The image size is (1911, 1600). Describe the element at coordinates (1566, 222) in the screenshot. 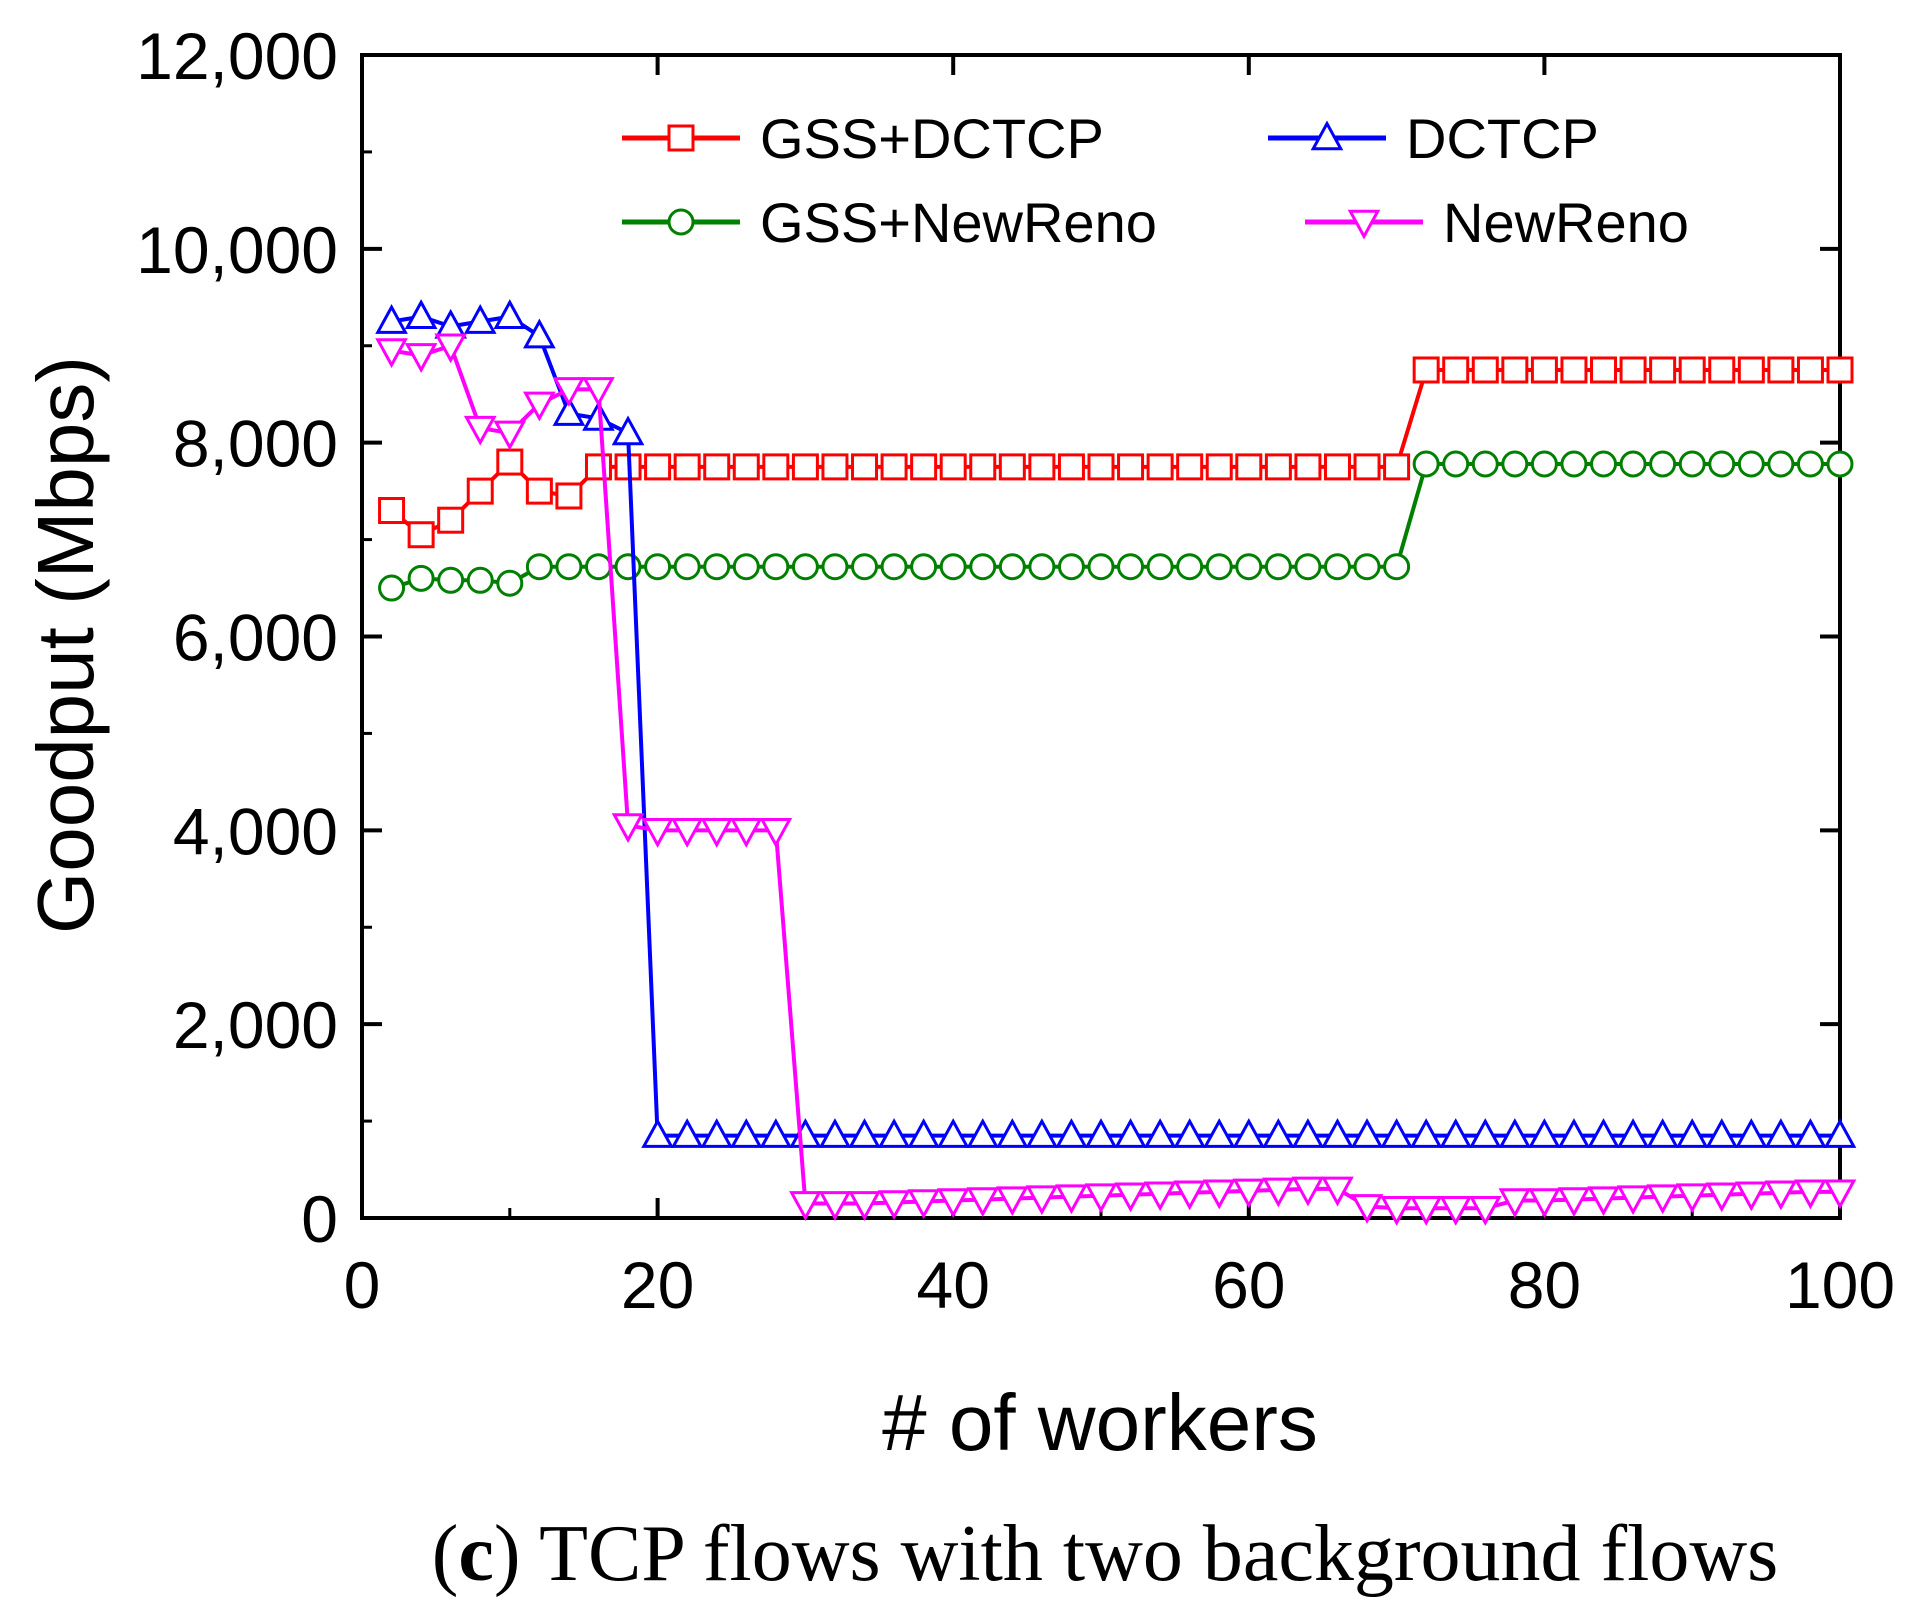

I see `legend-label-newreno: NewReno` at that location.